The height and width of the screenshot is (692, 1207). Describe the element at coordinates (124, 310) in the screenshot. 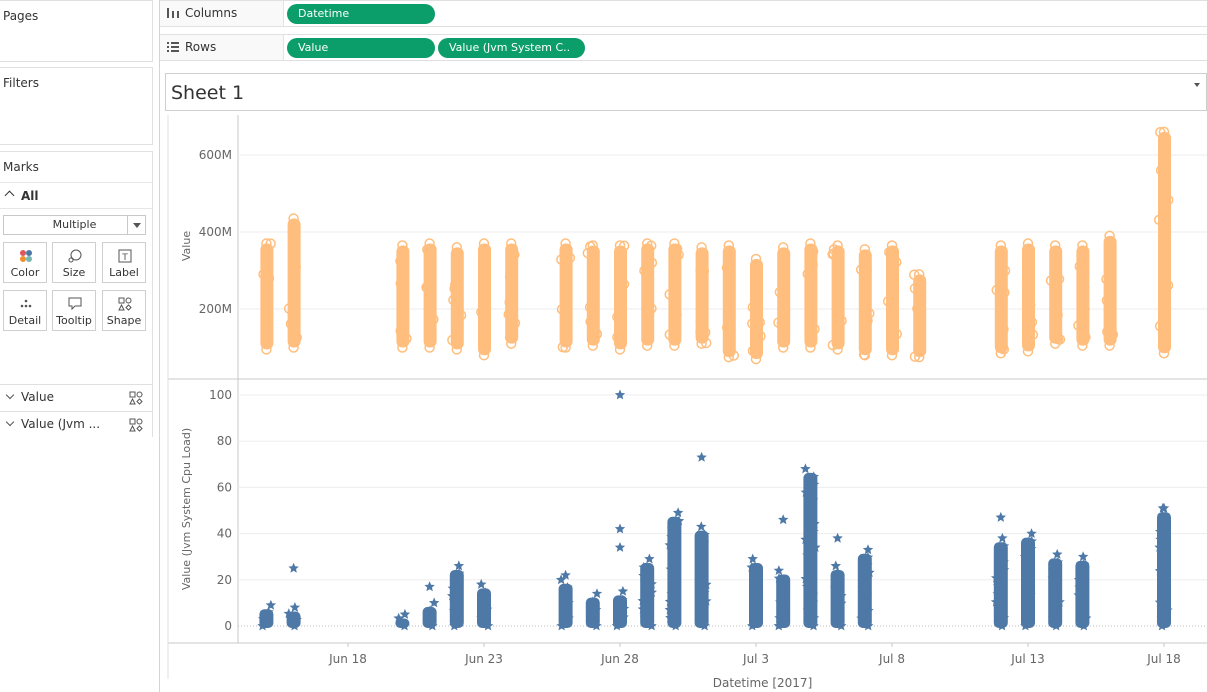

I see `shape-button: Shape` at that location.